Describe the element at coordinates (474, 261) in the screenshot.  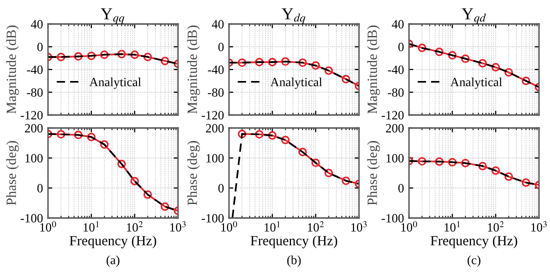
I see `text: (c)` at that location.